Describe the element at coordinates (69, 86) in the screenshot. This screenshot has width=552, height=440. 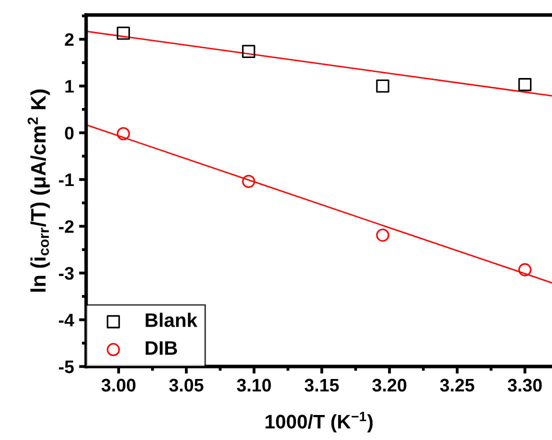
I see `y-tick-label: 1` at that location.